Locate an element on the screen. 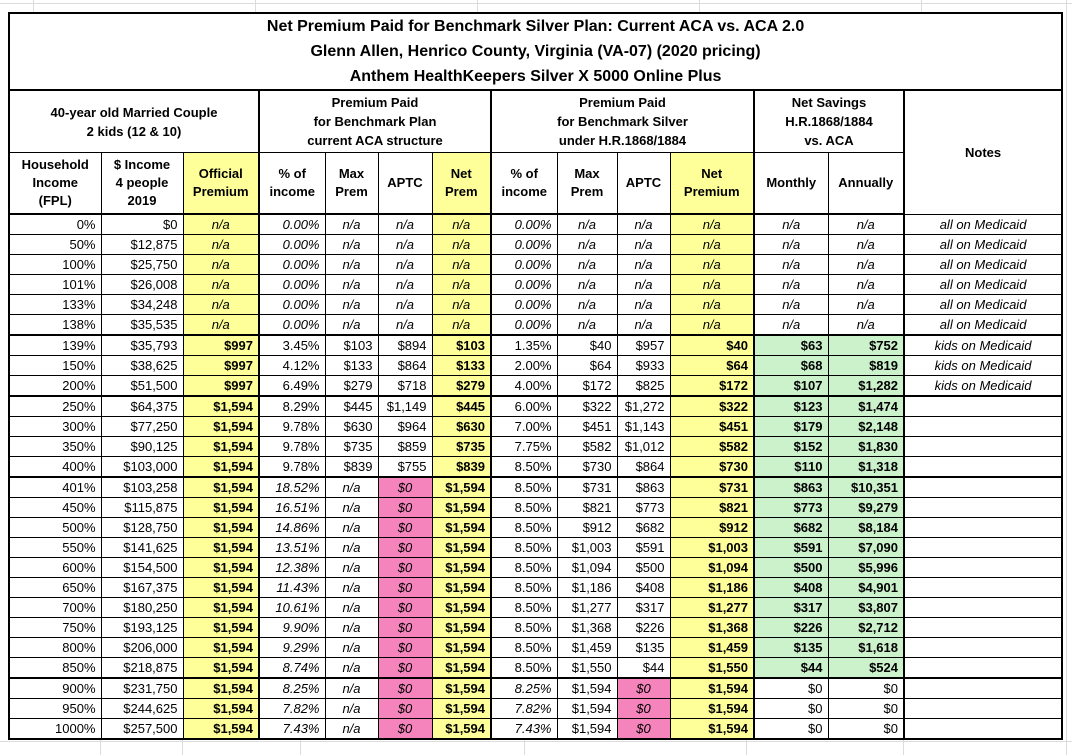  cell-aca-net-prem: $133 is located at coordinates (461, 365).